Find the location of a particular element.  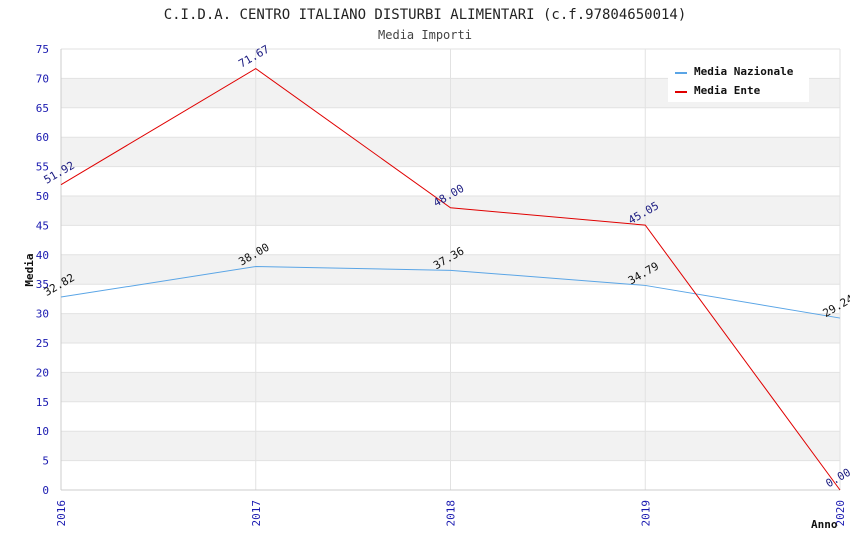

y-tick-label: 40 is located at coordinates (42, 255).